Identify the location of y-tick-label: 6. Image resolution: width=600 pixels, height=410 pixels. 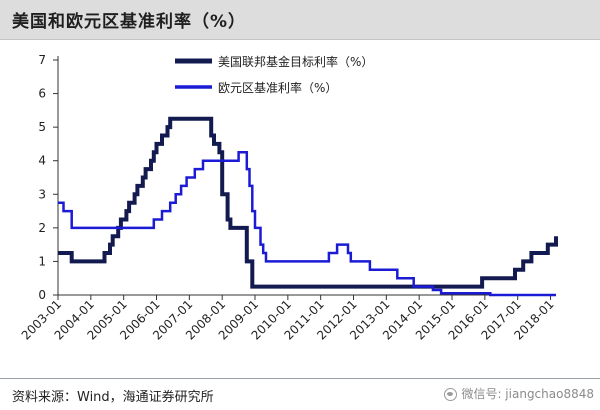
(42, 94).